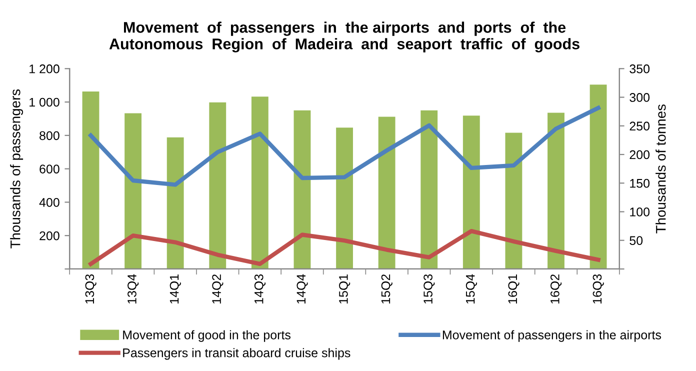  I want to click on y-axis-title: Thousands of passengers, so click(17, 168).